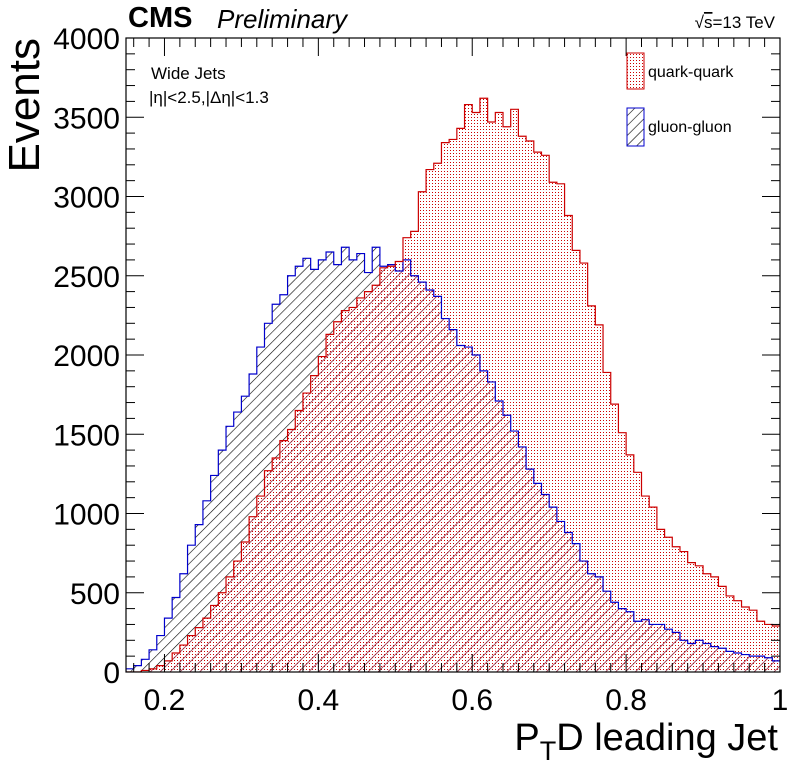 The width and height of the screenshot is (796, 772). Describe the element at coordinates (86, 435) in the screenshot. I see `y-tick-label: 1500` at that location.